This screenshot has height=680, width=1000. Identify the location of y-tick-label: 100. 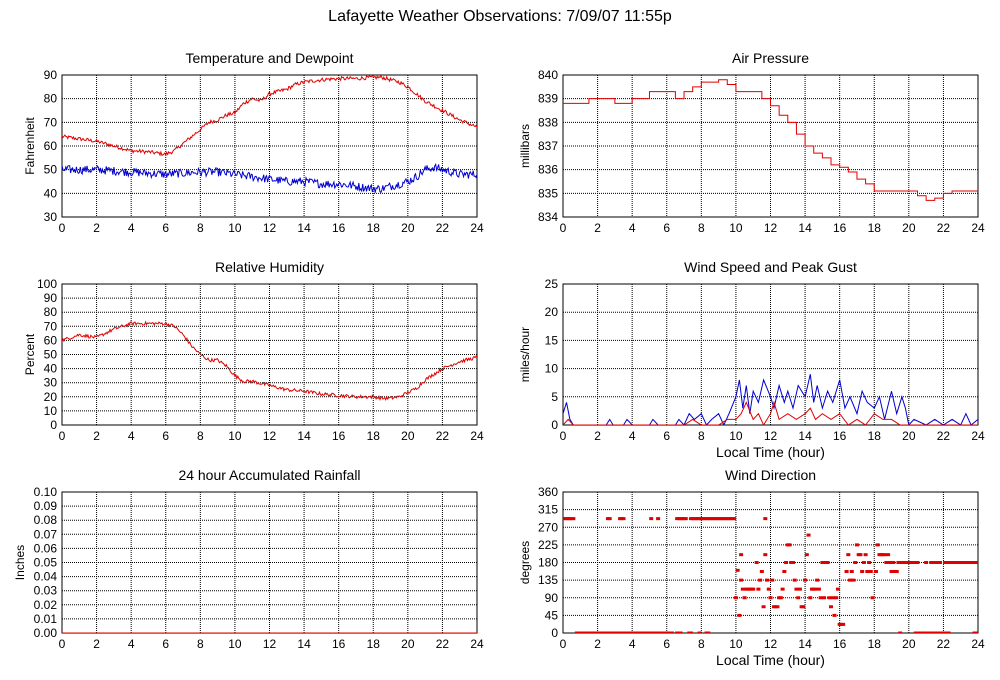
(47, 284).